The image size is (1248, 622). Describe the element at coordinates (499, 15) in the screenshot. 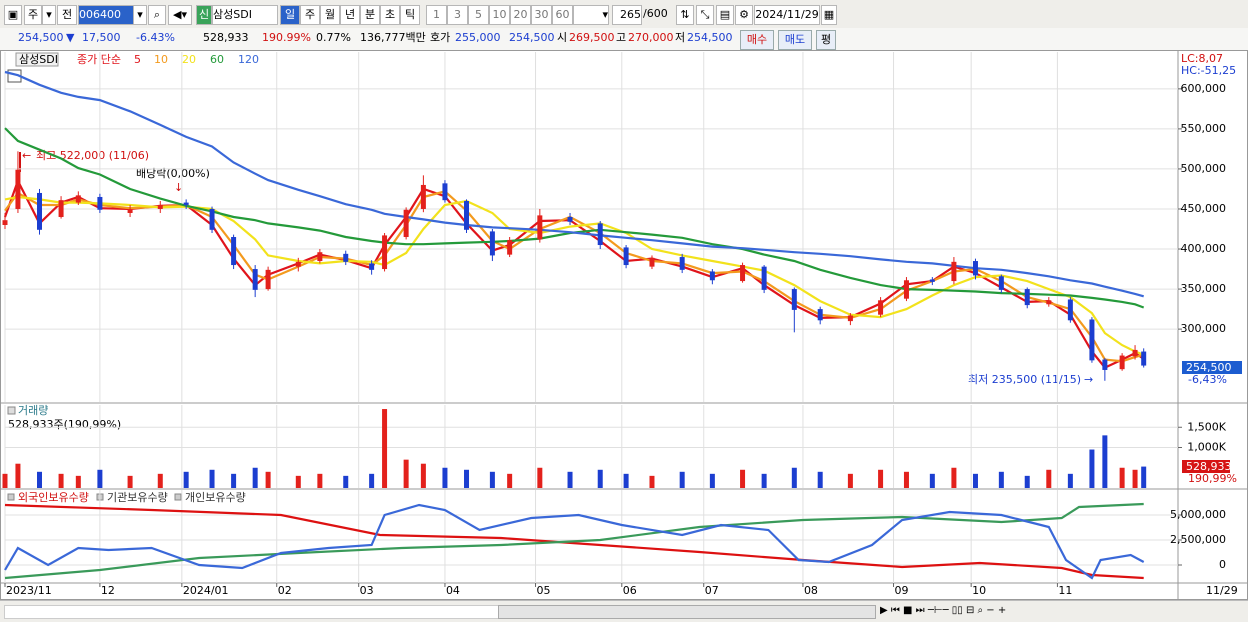

I see `interval-button: 10` at that location.